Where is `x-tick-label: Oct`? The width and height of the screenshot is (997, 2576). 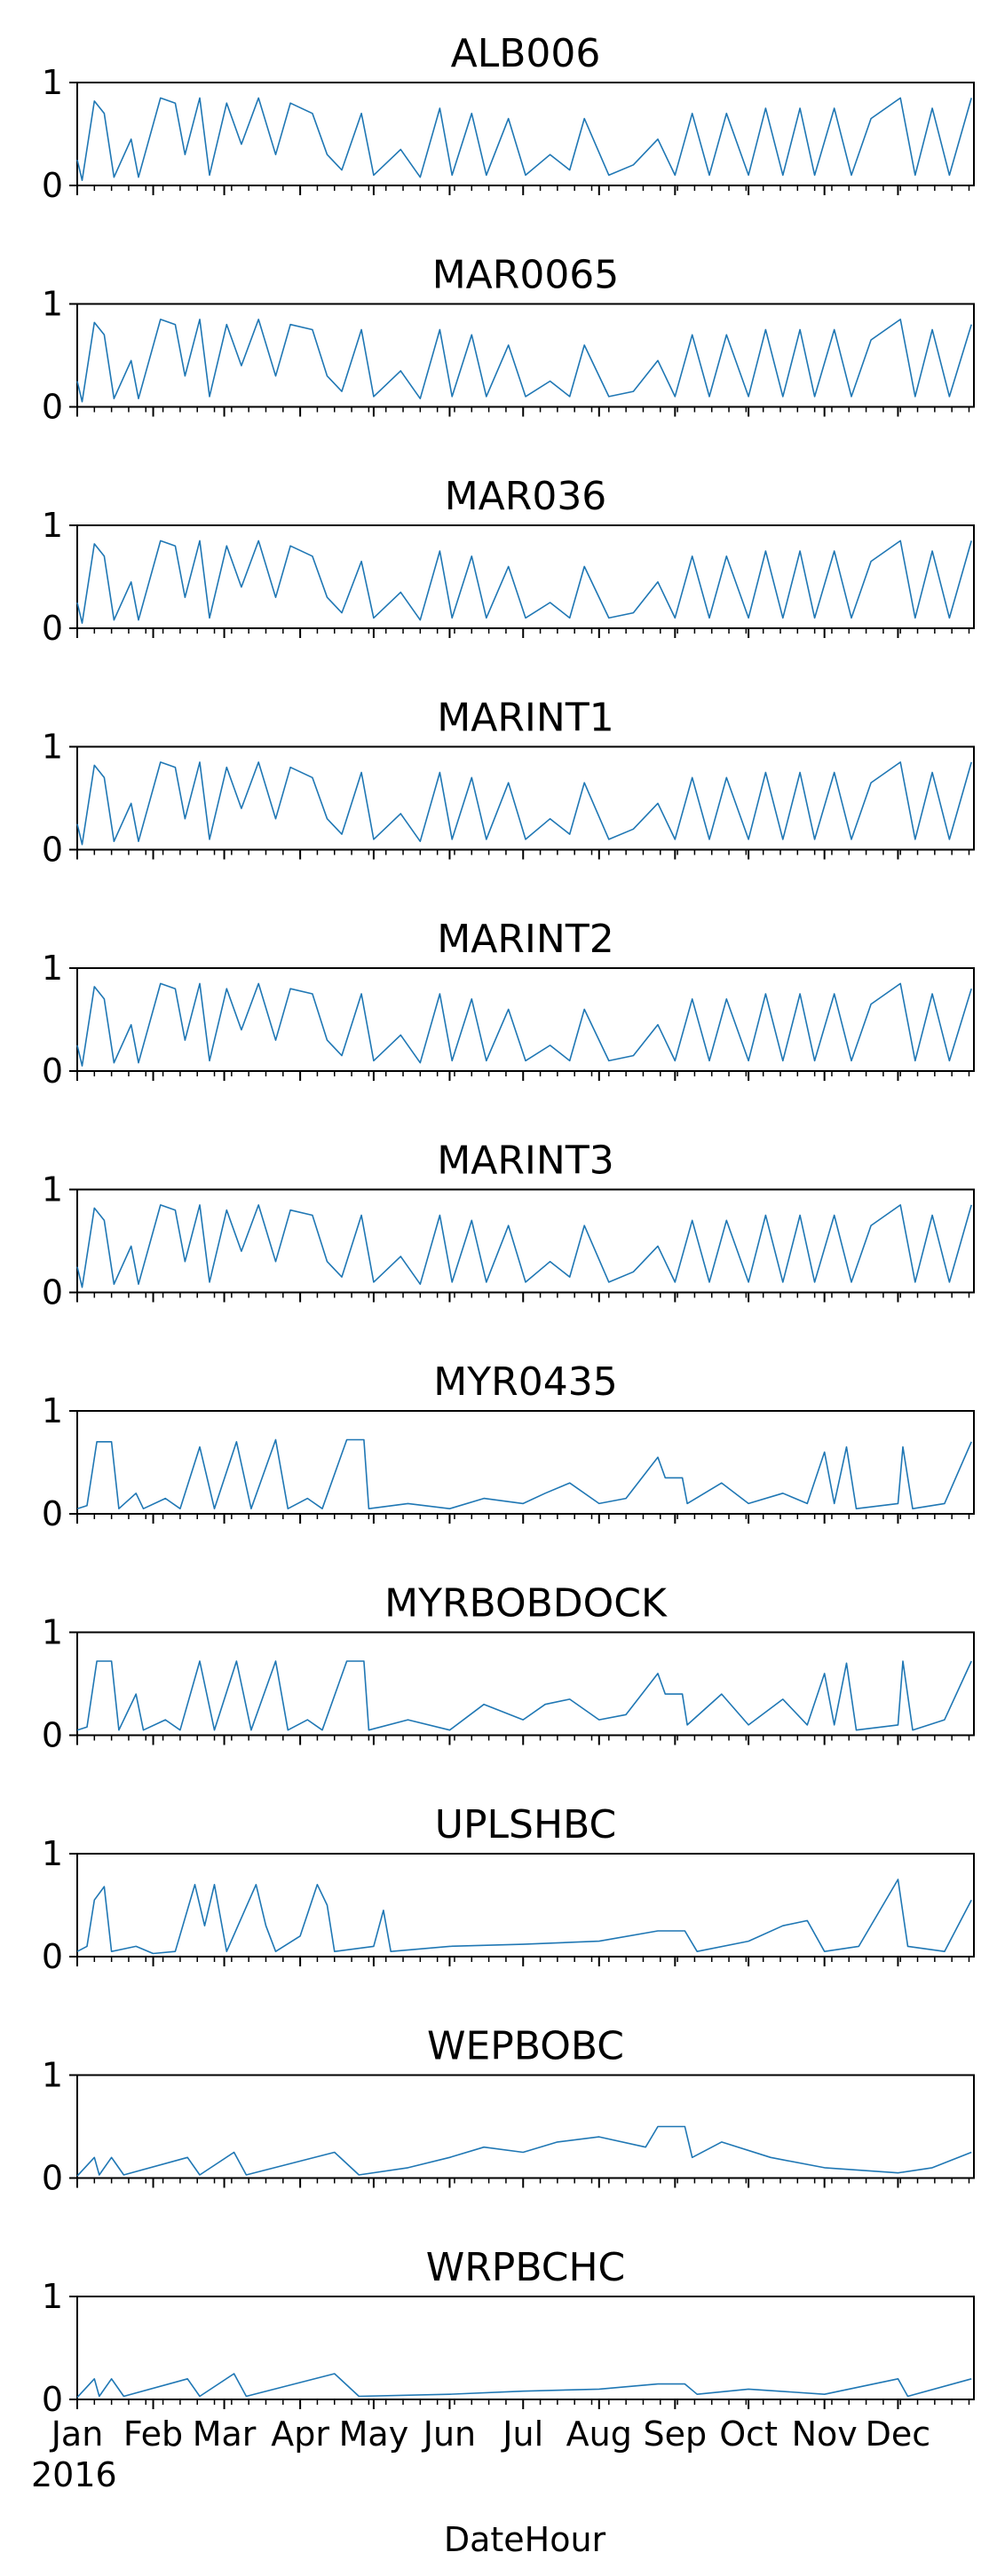
x-tick-label: Oct is located at coordinates (748, 2434).